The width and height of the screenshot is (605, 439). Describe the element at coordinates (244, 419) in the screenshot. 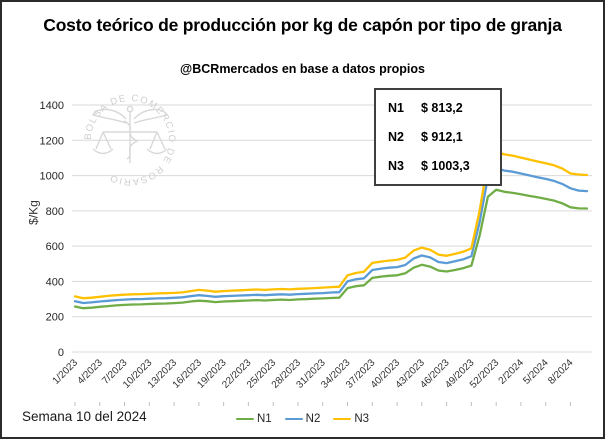

I see `legend-line-swatch-n1` at that location.